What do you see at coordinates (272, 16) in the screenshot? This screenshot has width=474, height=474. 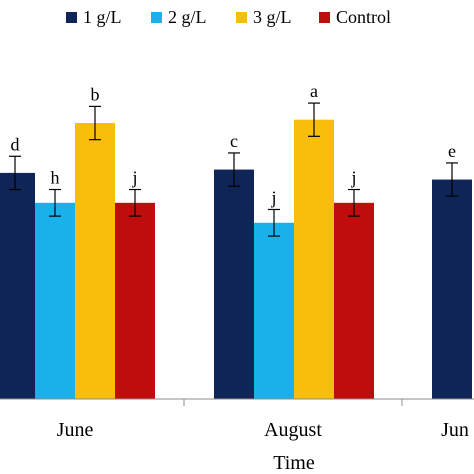 I see `legend-label-3gl: 3 g/L` at bounding box center [272, 16].